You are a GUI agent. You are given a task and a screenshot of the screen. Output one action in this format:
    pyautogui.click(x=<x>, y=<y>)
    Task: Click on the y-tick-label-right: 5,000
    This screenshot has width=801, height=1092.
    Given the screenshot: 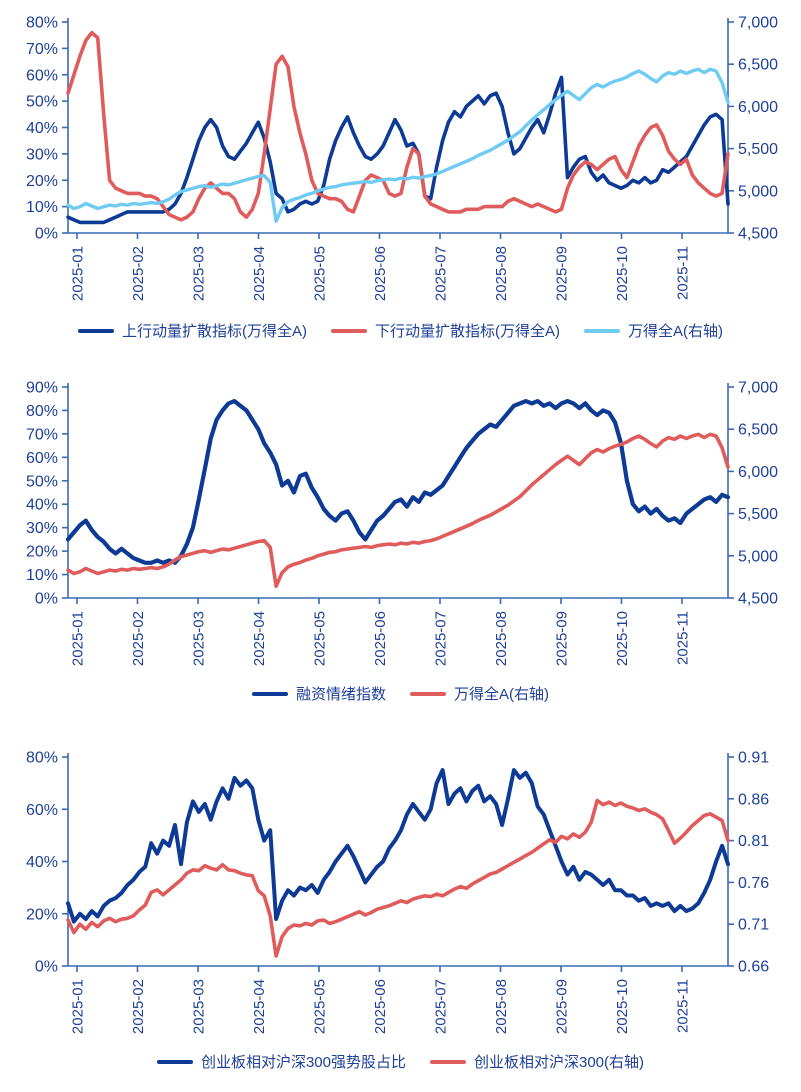 What is the action you would take?
    pyautogui.click(x=758, y=191)
    